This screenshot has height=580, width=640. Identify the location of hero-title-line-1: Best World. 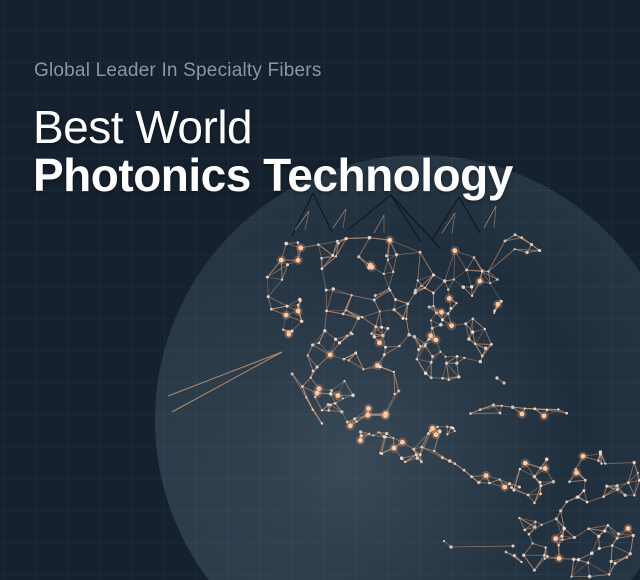
(143, 126).